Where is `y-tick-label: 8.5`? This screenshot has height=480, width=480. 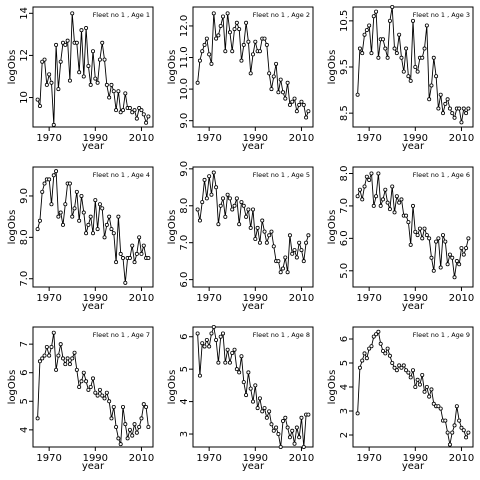 y-tick-label: 8.5 is located at coordinates (344, 113).